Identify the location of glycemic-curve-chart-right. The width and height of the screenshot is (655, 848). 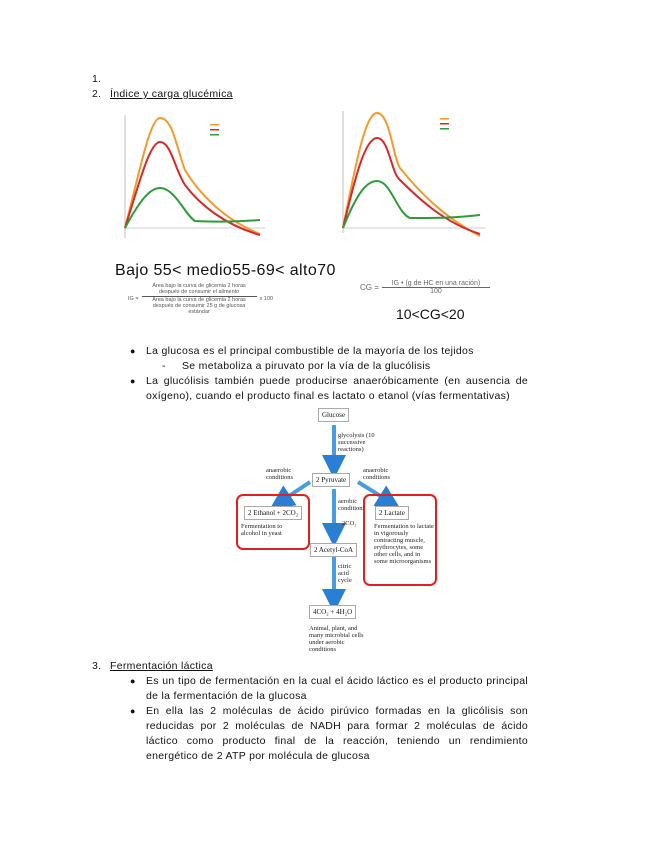
(413, 174).